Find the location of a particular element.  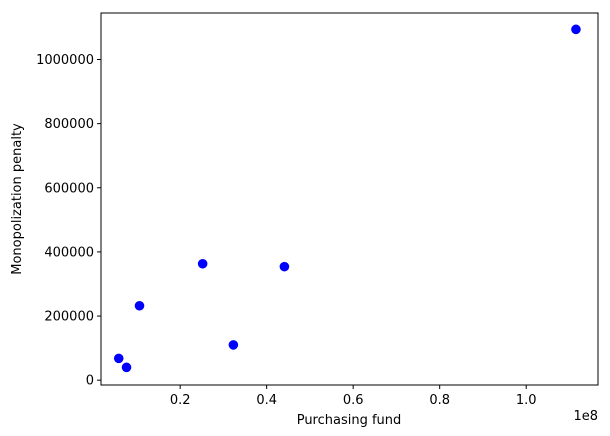

y-tick-label: 1000000 is located at coordinates (65, 60).